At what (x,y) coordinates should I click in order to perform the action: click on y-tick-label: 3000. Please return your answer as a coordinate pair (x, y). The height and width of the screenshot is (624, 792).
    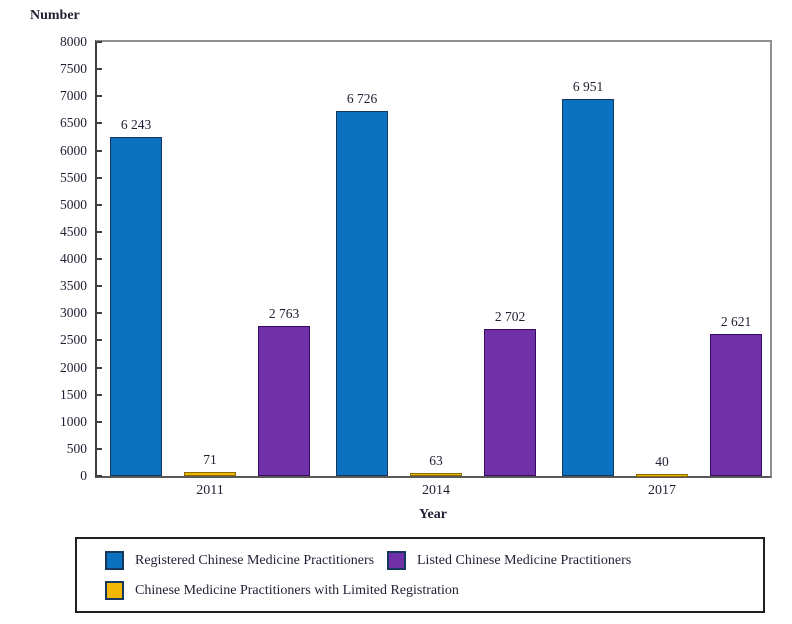
    Looking at the image, I should click on (73, 313).